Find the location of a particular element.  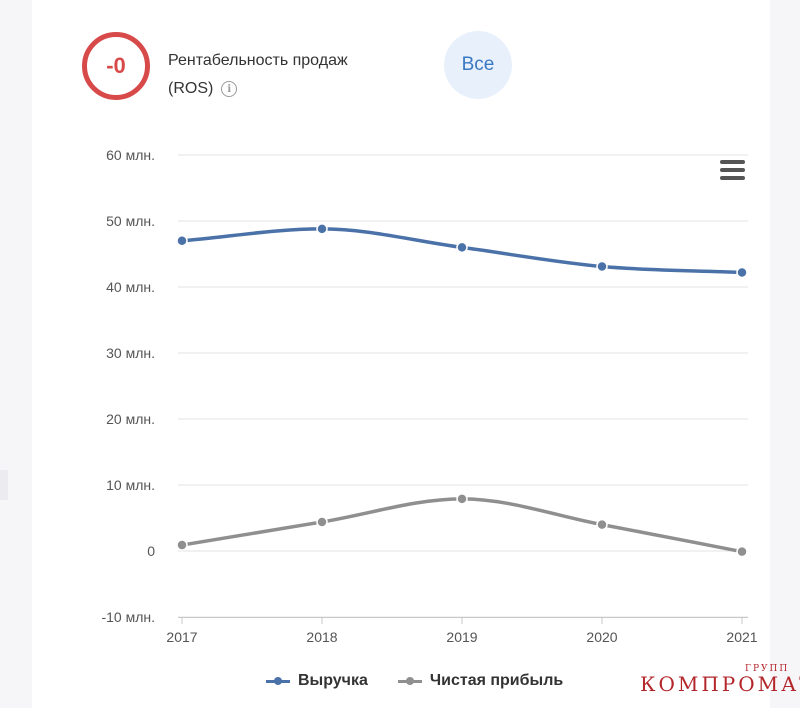

data-point-net-profit-2019 is located at coordinates (462, 499).